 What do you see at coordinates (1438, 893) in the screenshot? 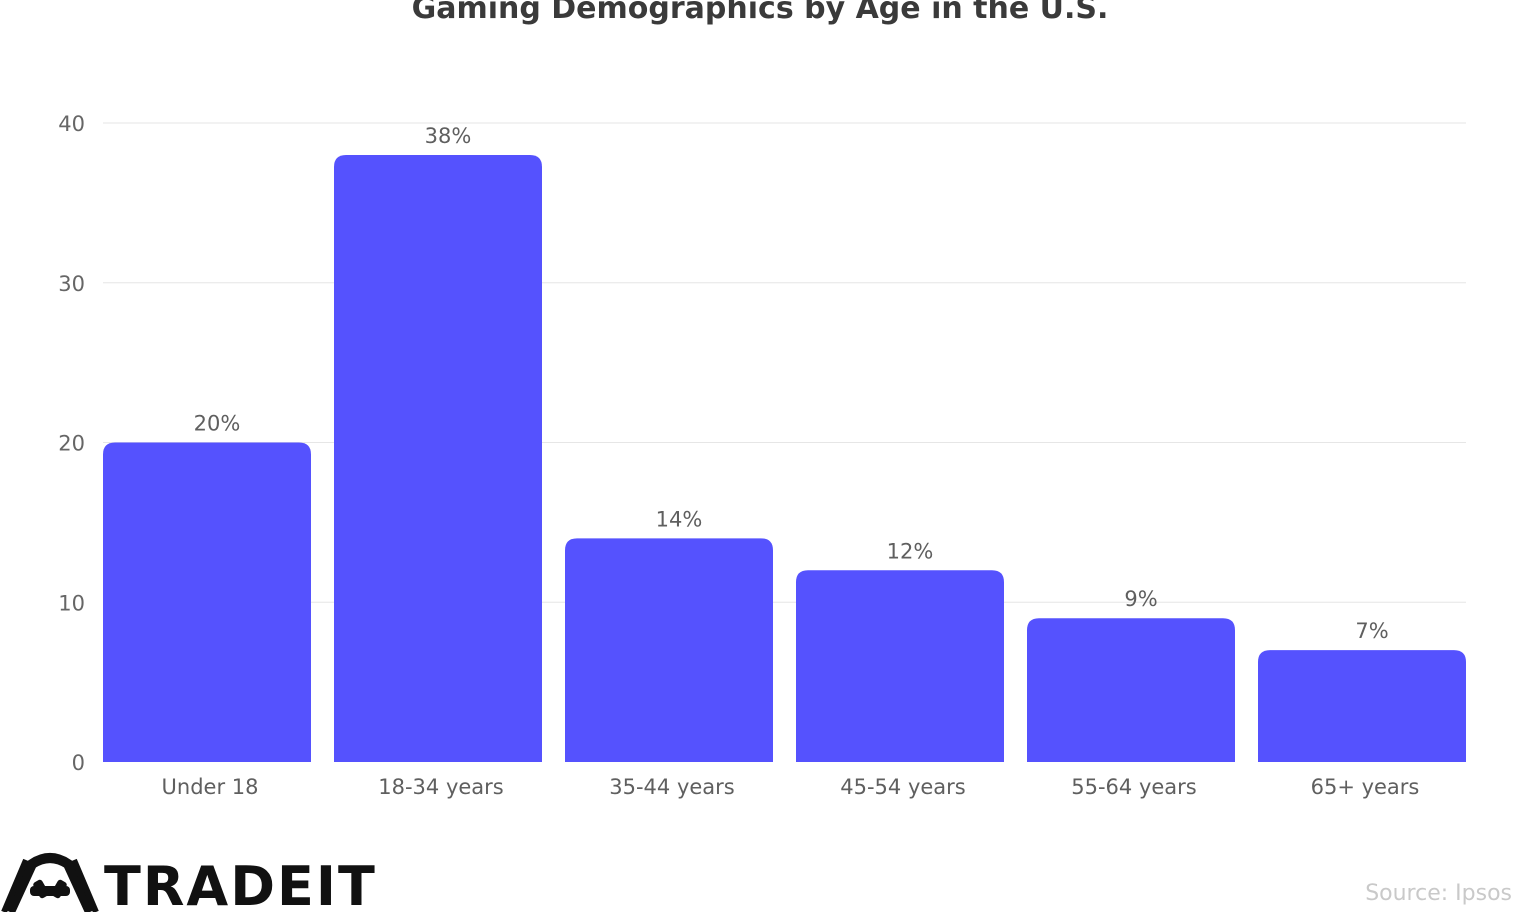
I see `source-note: Source: Ipsos` at bounding box center [1438, 893].